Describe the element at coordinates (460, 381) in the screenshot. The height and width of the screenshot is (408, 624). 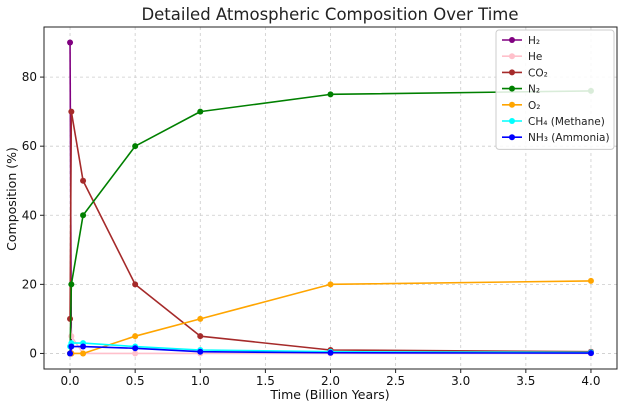
I see `x-tick-label: 3.0` at that location.